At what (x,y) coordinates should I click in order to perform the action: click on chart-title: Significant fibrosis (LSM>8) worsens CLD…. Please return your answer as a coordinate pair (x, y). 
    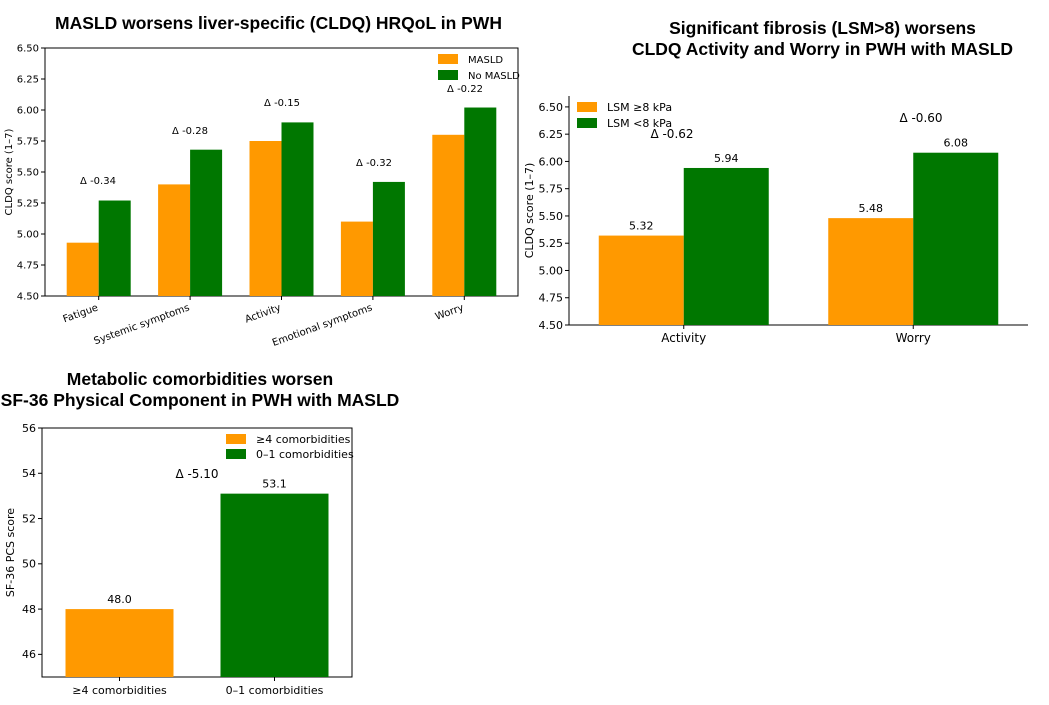
    Looking at the image, I should click on (822, 38).